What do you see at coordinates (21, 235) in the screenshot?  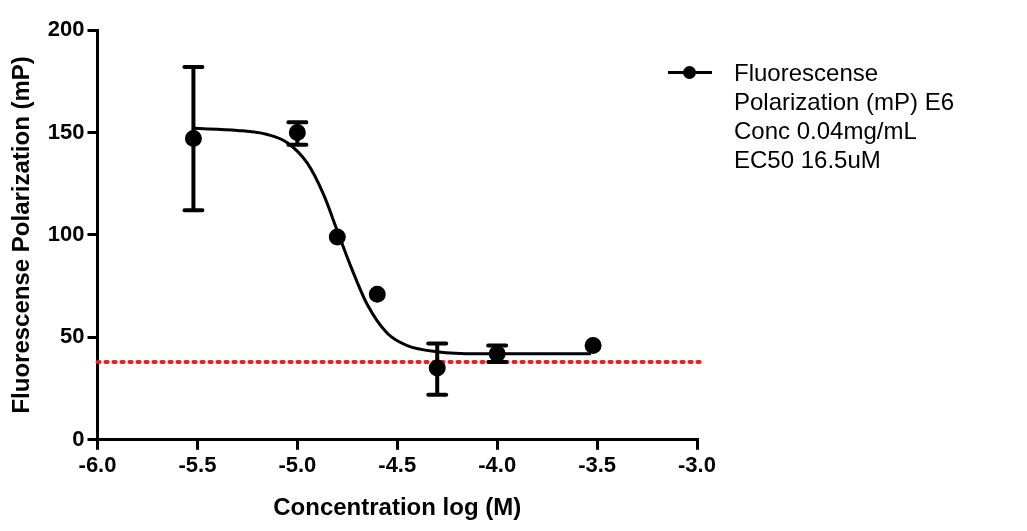 I see `y-axis-title: Fluorescense Polarization (mP)` at bounding box center [21, 235].